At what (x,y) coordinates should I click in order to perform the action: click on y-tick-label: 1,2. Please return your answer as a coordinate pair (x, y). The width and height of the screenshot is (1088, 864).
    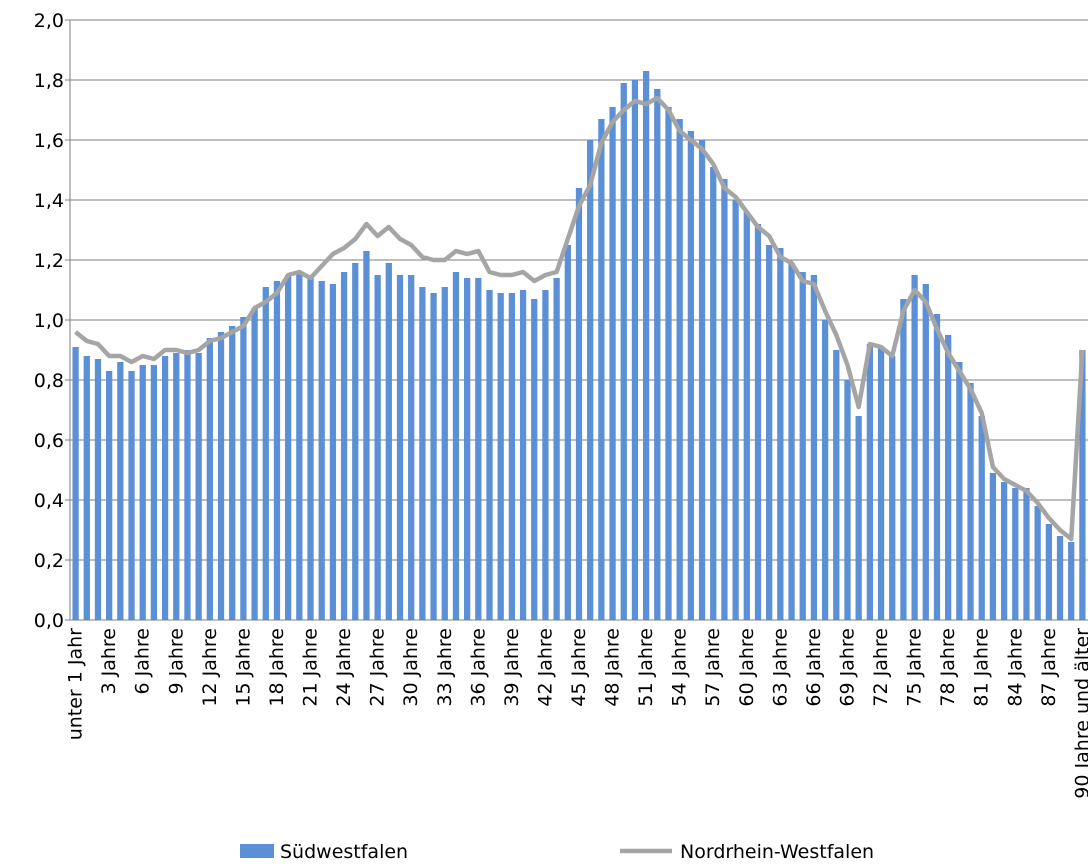
    Looking at the image, I should click on (49, 261).